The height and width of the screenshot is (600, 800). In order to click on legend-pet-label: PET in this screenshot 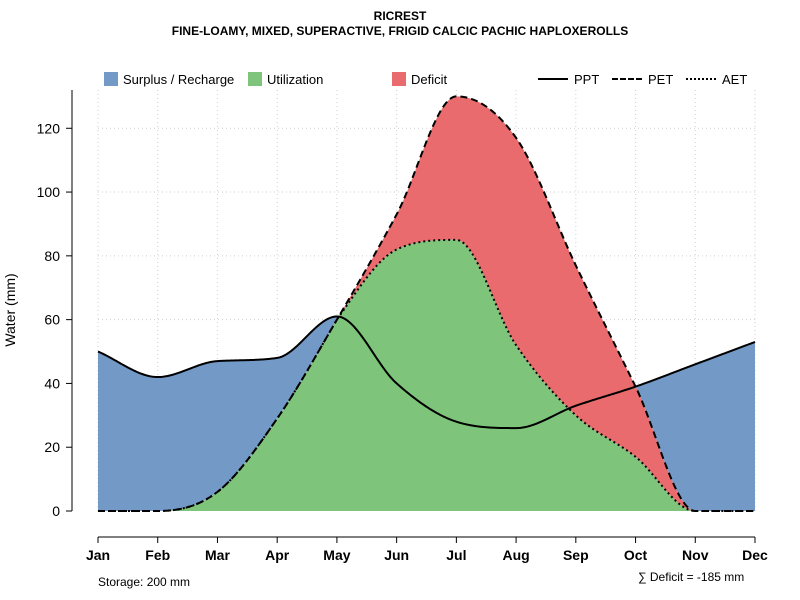, I will do `click(661, 79)`.